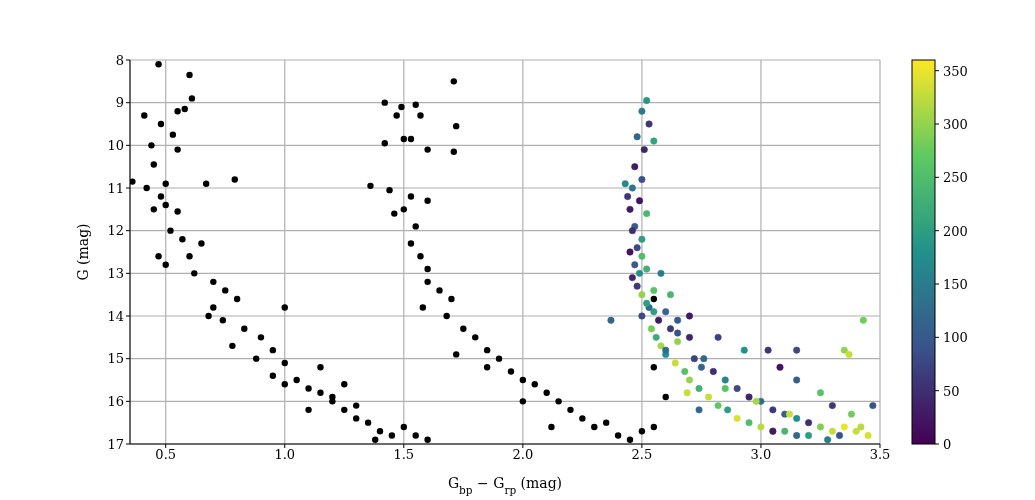 This screenshot has height=500, width=1035. I want to click on y-tick-label: 12, so click(115, 231).